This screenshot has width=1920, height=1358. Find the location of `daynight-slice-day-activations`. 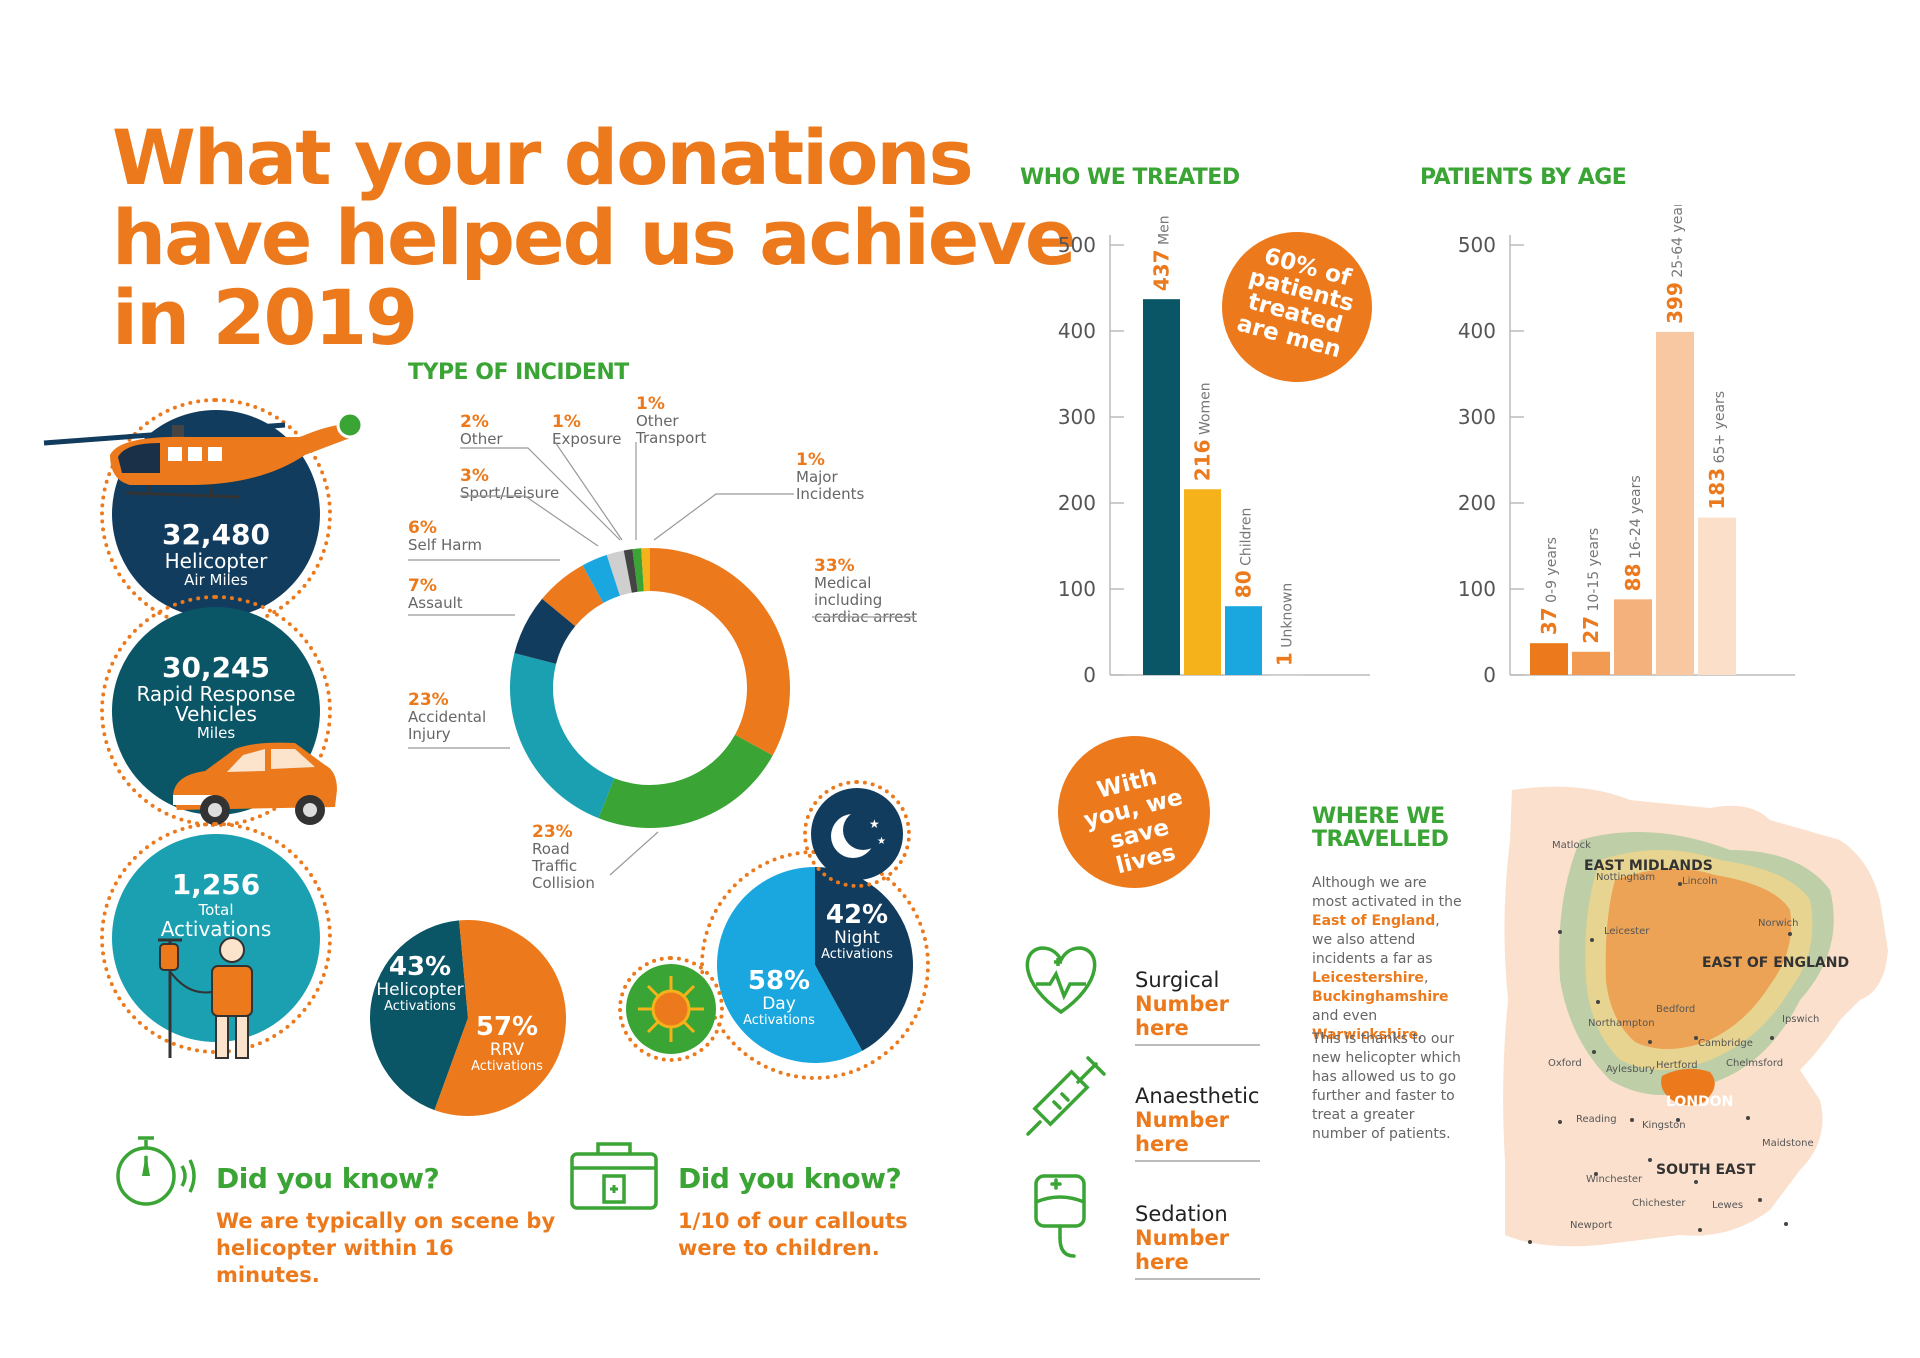

daynight-slice-day-activations is located at coordinates (789, 965).